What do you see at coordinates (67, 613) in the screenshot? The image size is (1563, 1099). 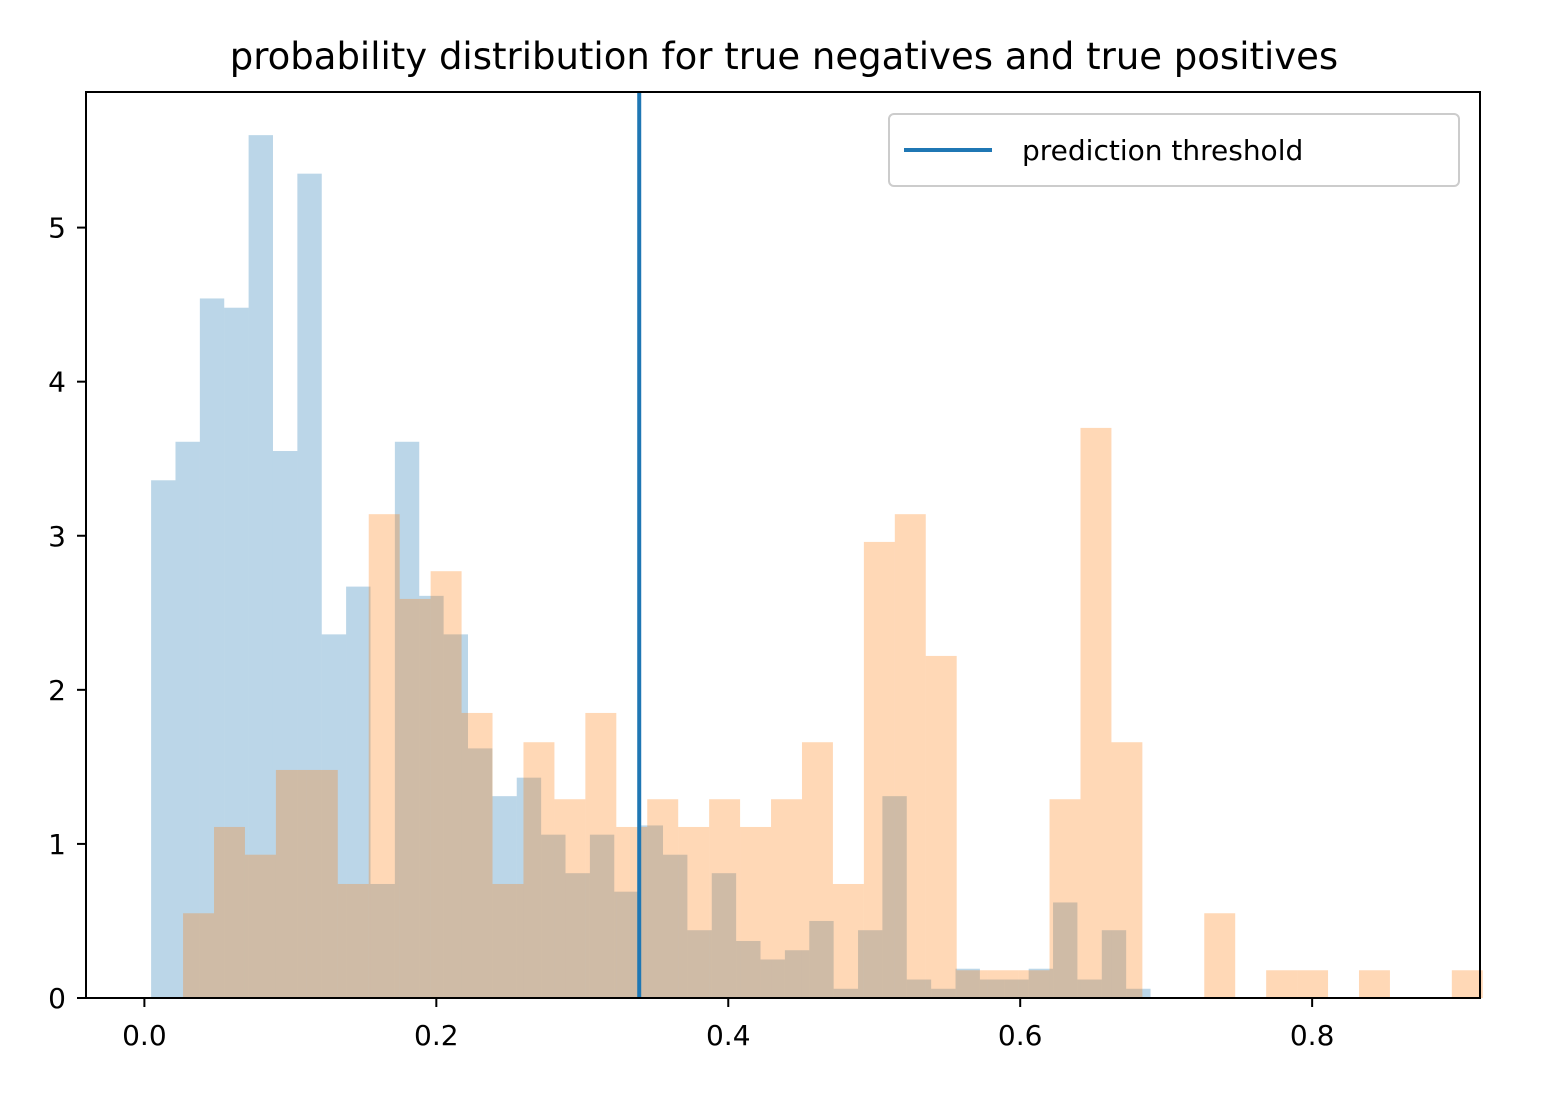 I see `y-axis: 0 1 2 3 4 5` at bounding box center [67, 613].